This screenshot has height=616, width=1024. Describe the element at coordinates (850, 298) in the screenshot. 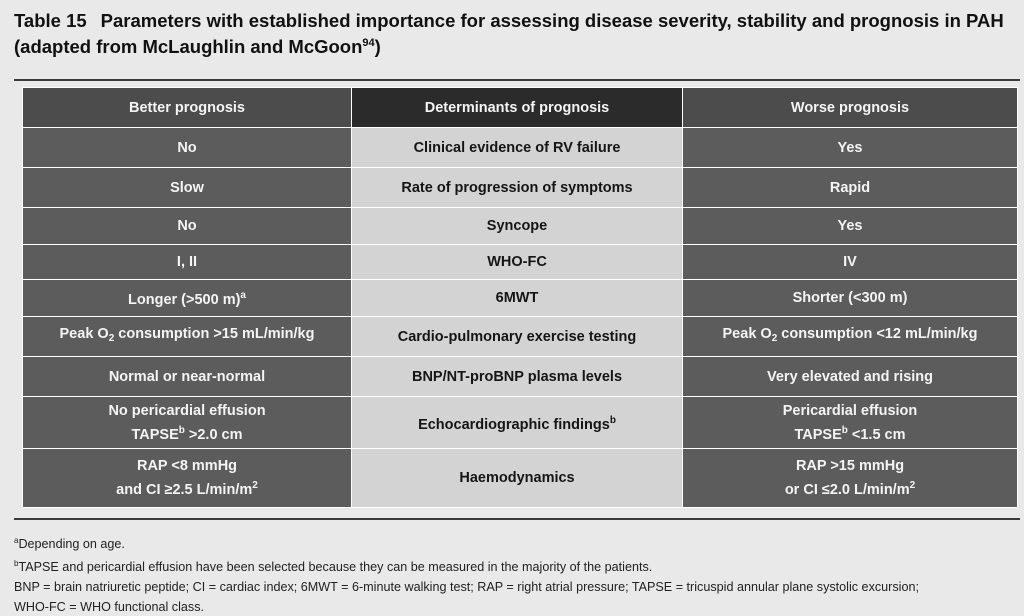

I see `cell-worse: Shorter (<300 m)` at that location.